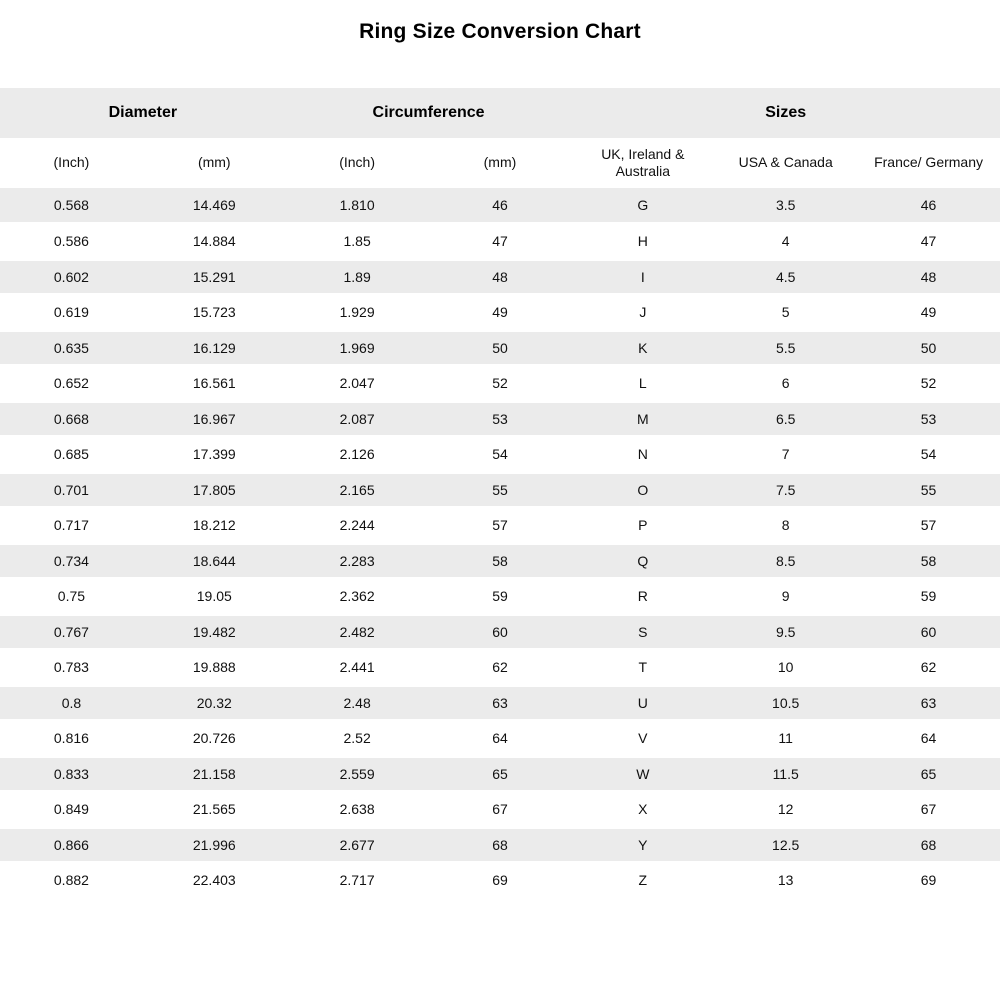 The image size is (1000, 1000). What do you see at coordinates (786, 349) in the screenshot?
I see `cell: 5.5` at bounding box center [786, 349].